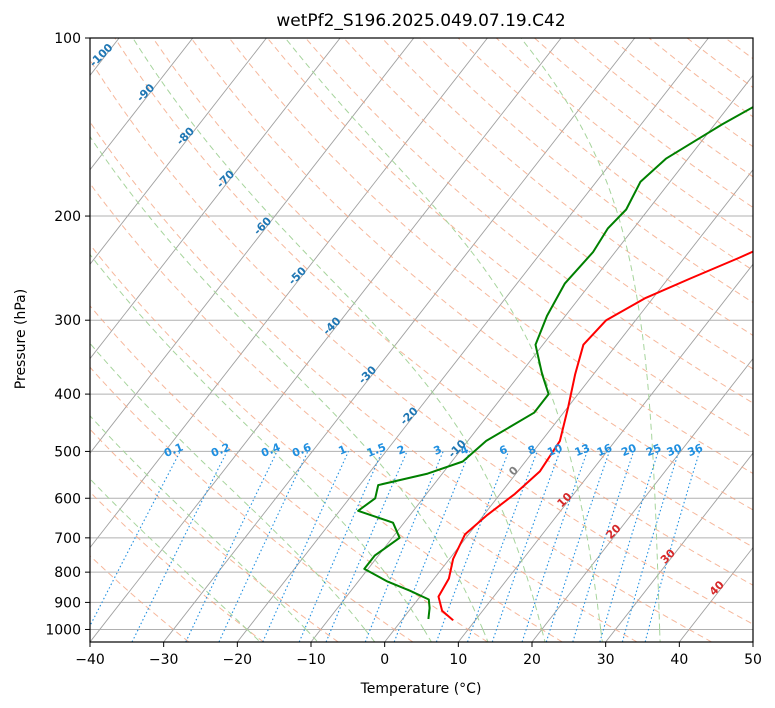  I want to click on mixing-ratio-label: 1, so click(343, 450).